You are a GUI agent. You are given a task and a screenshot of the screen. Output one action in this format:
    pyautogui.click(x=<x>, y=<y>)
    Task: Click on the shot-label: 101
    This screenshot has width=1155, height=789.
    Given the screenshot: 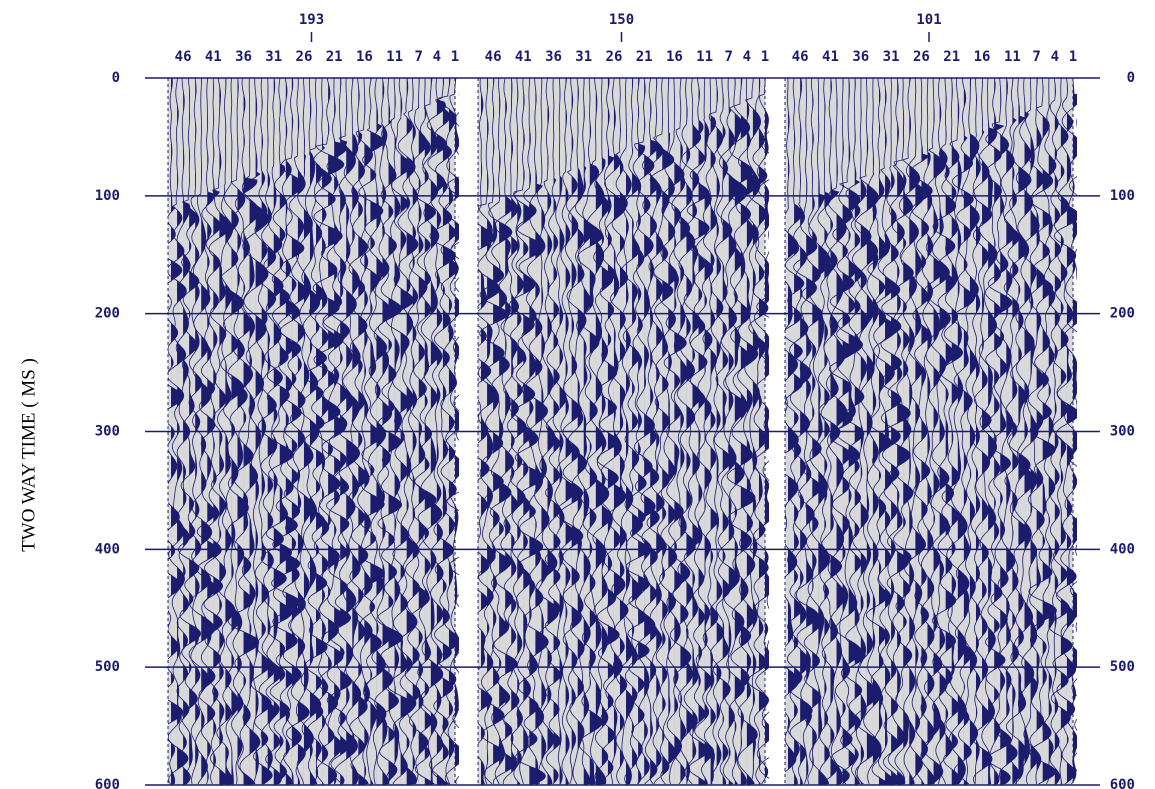 What is the action you would take?
    pyautogui.click(x=928, y=20)
    